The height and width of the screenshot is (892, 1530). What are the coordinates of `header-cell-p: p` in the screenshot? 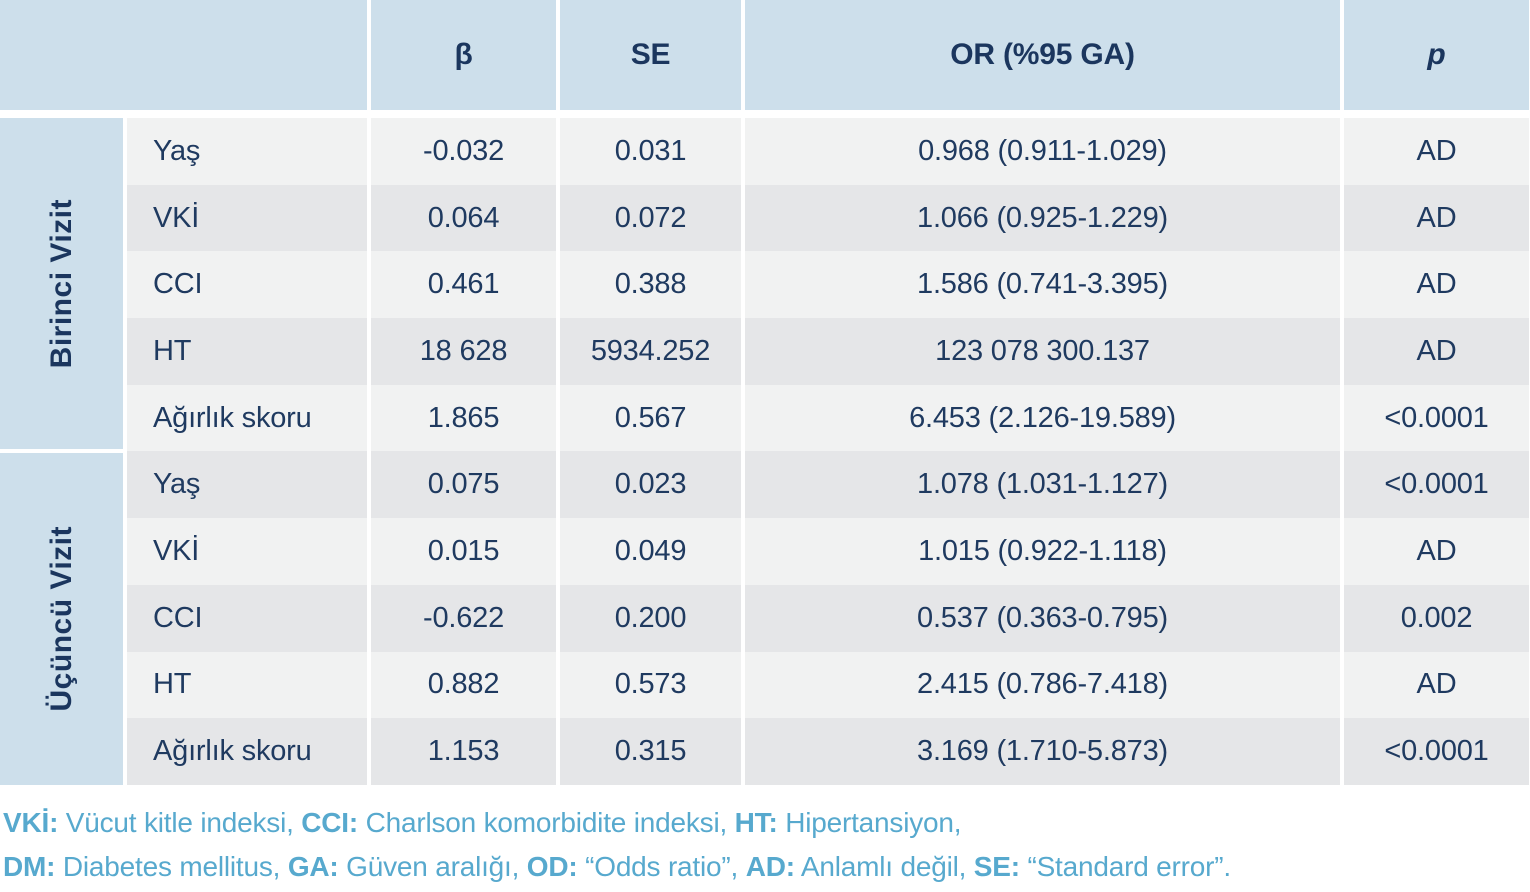 It's located at (1436, 55).